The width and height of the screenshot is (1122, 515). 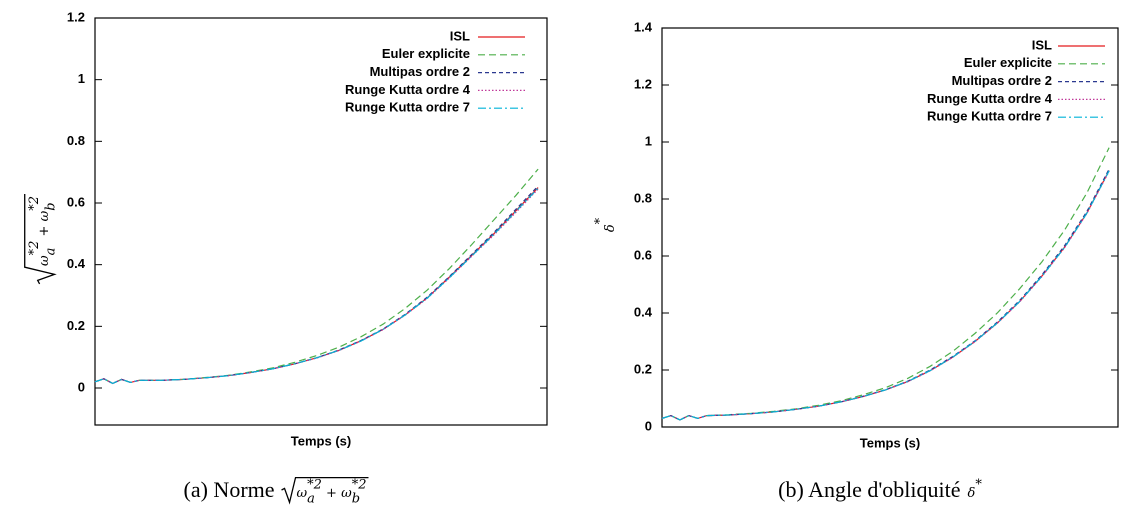 I want to click on y-axis-label: ω*2 a + ω*2 b, so click(x=41, y=239).